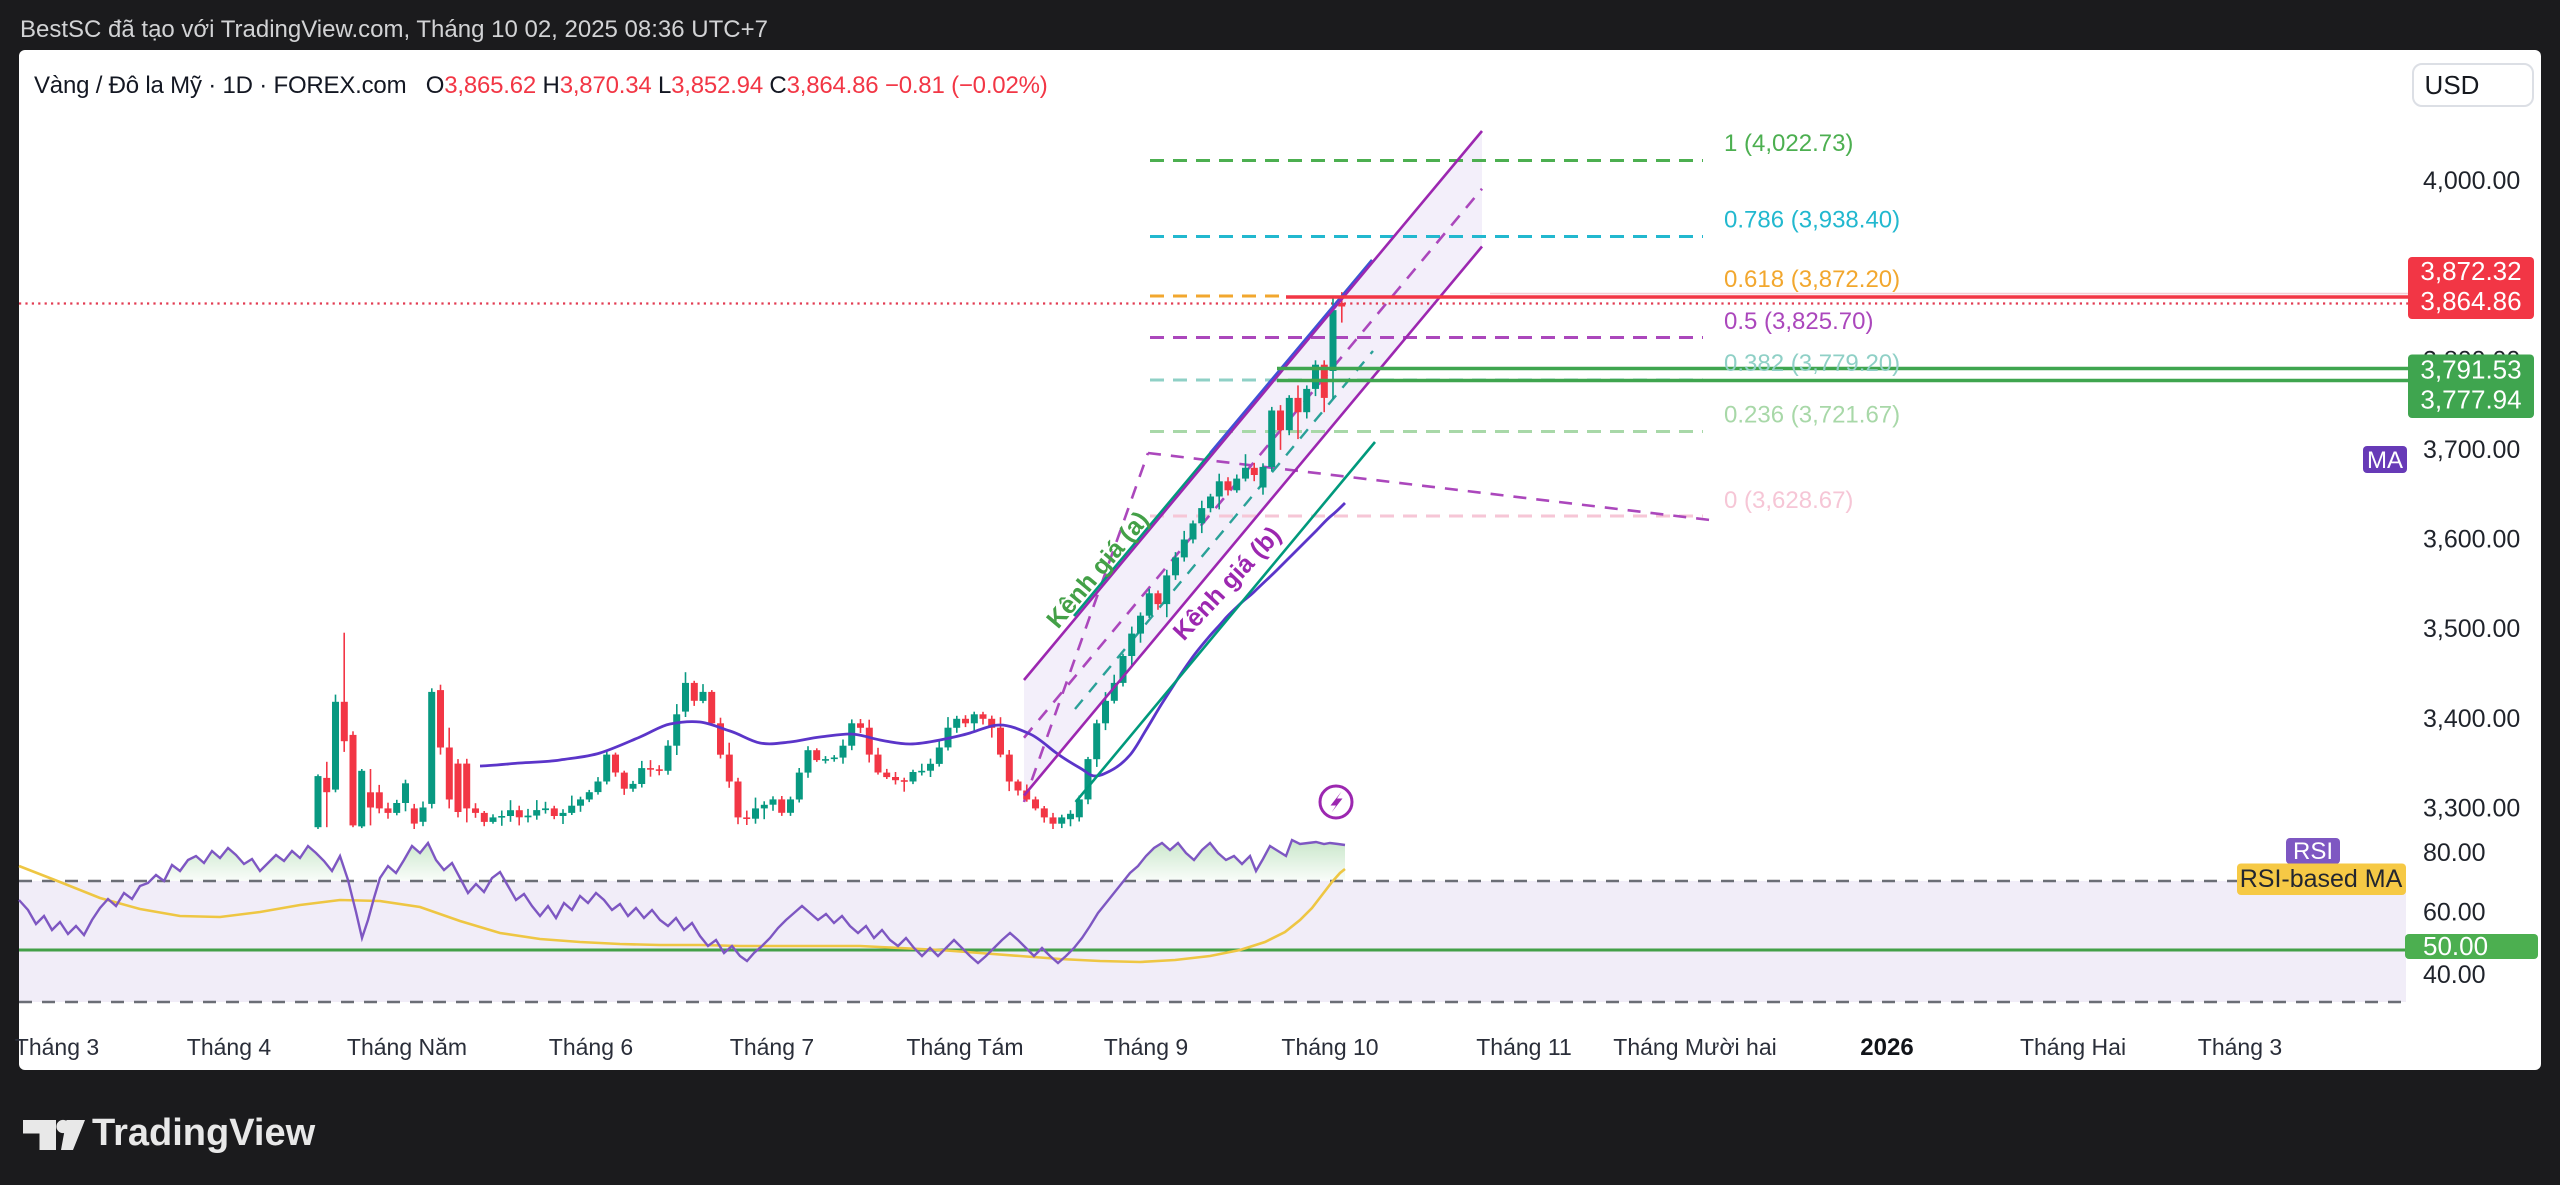  What do you see at coordinates (2313, 851) in the screenshot?
I see `svg-text: RSI` at bounding box center [2313, 851].